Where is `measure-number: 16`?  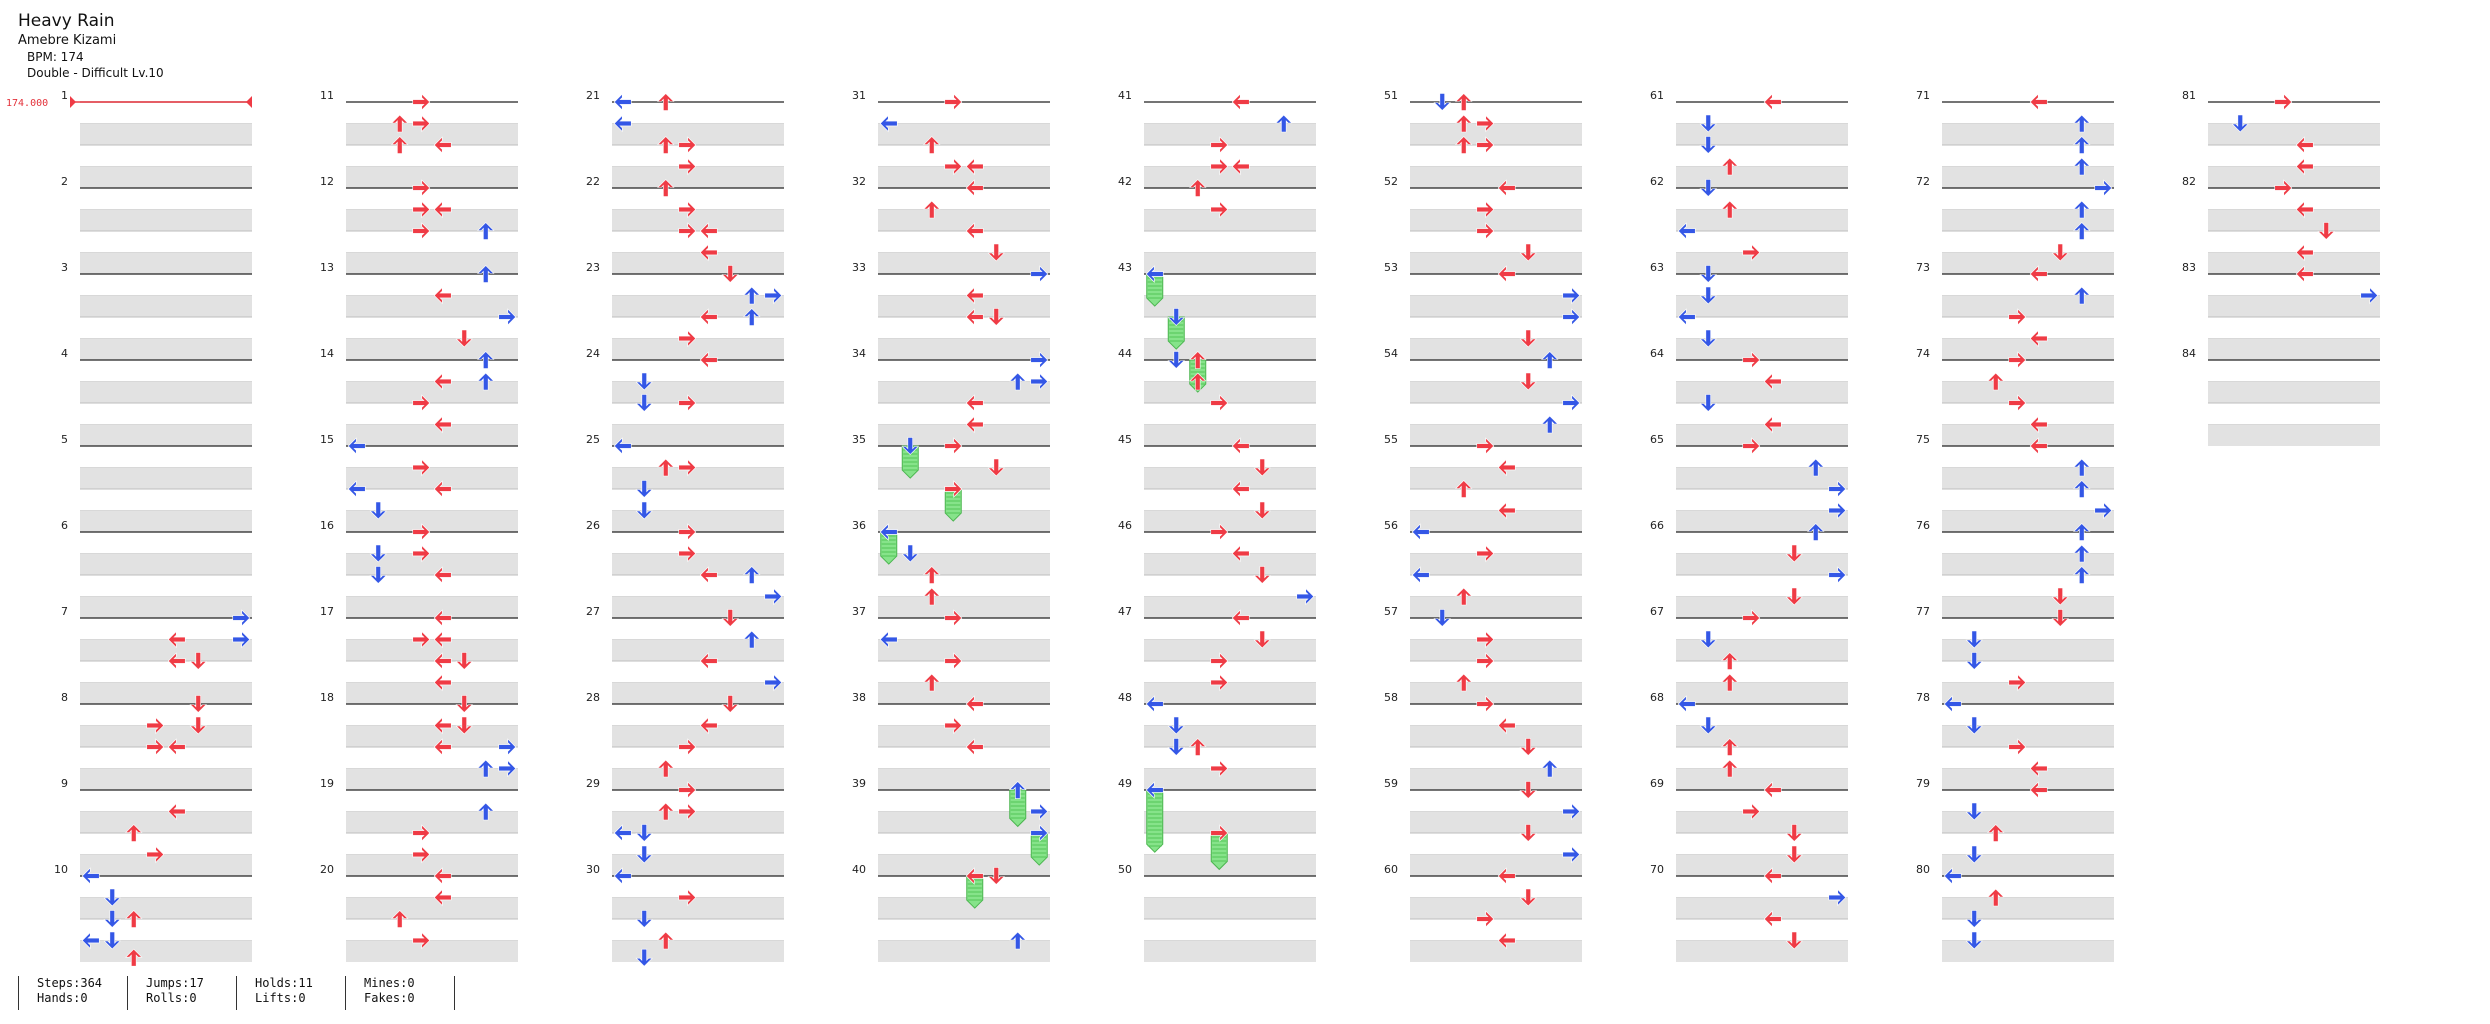 measure-number: 16 is located at coordinates (327, 525).